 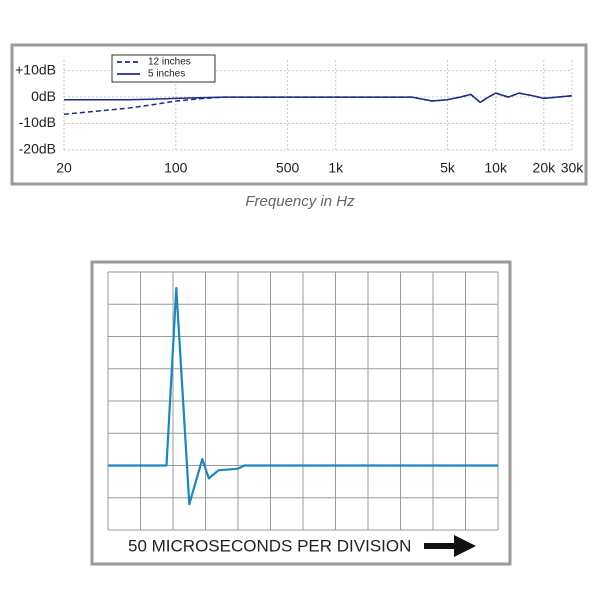 I want to click on y-tick-label: 0dB, so click(x=43, y=96).